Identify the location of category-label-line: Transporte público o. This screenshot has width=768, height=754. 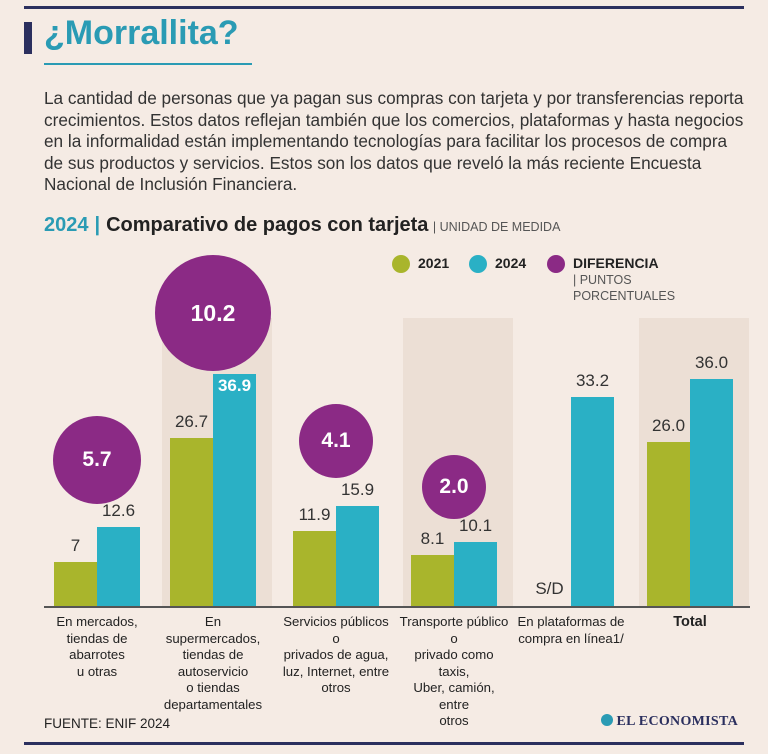
(454, 630).